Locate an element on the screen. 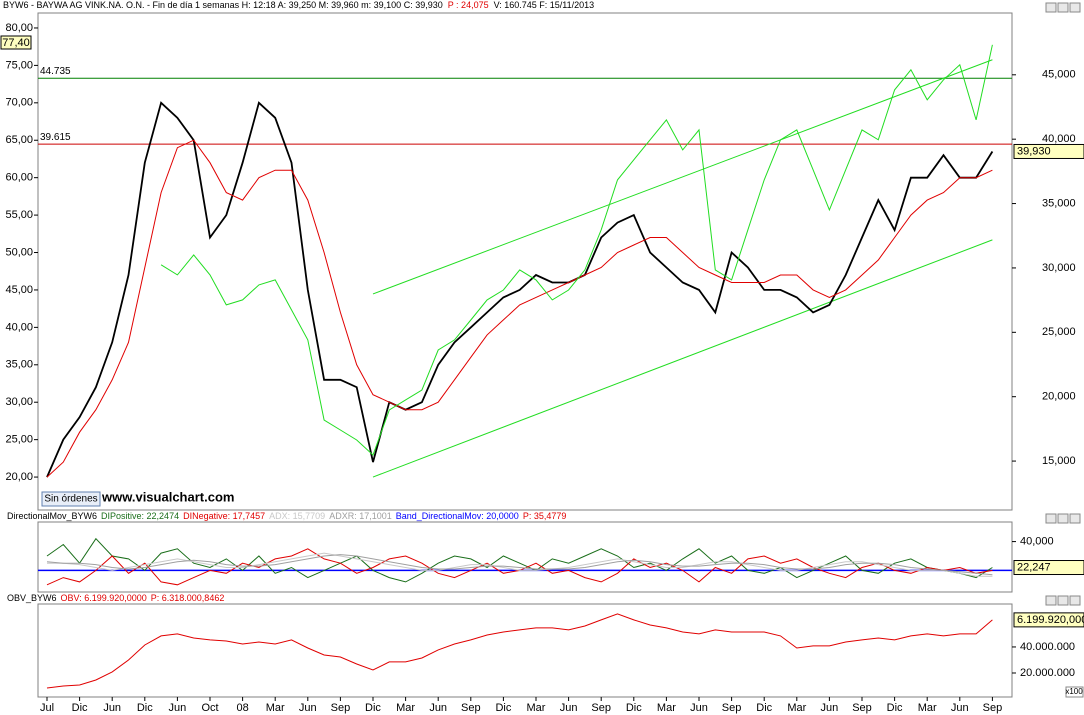 Image resolution: width=1084 pixels, height=715 pixels. y-tick-label: 80,00 is located at coordinates (19, 28).